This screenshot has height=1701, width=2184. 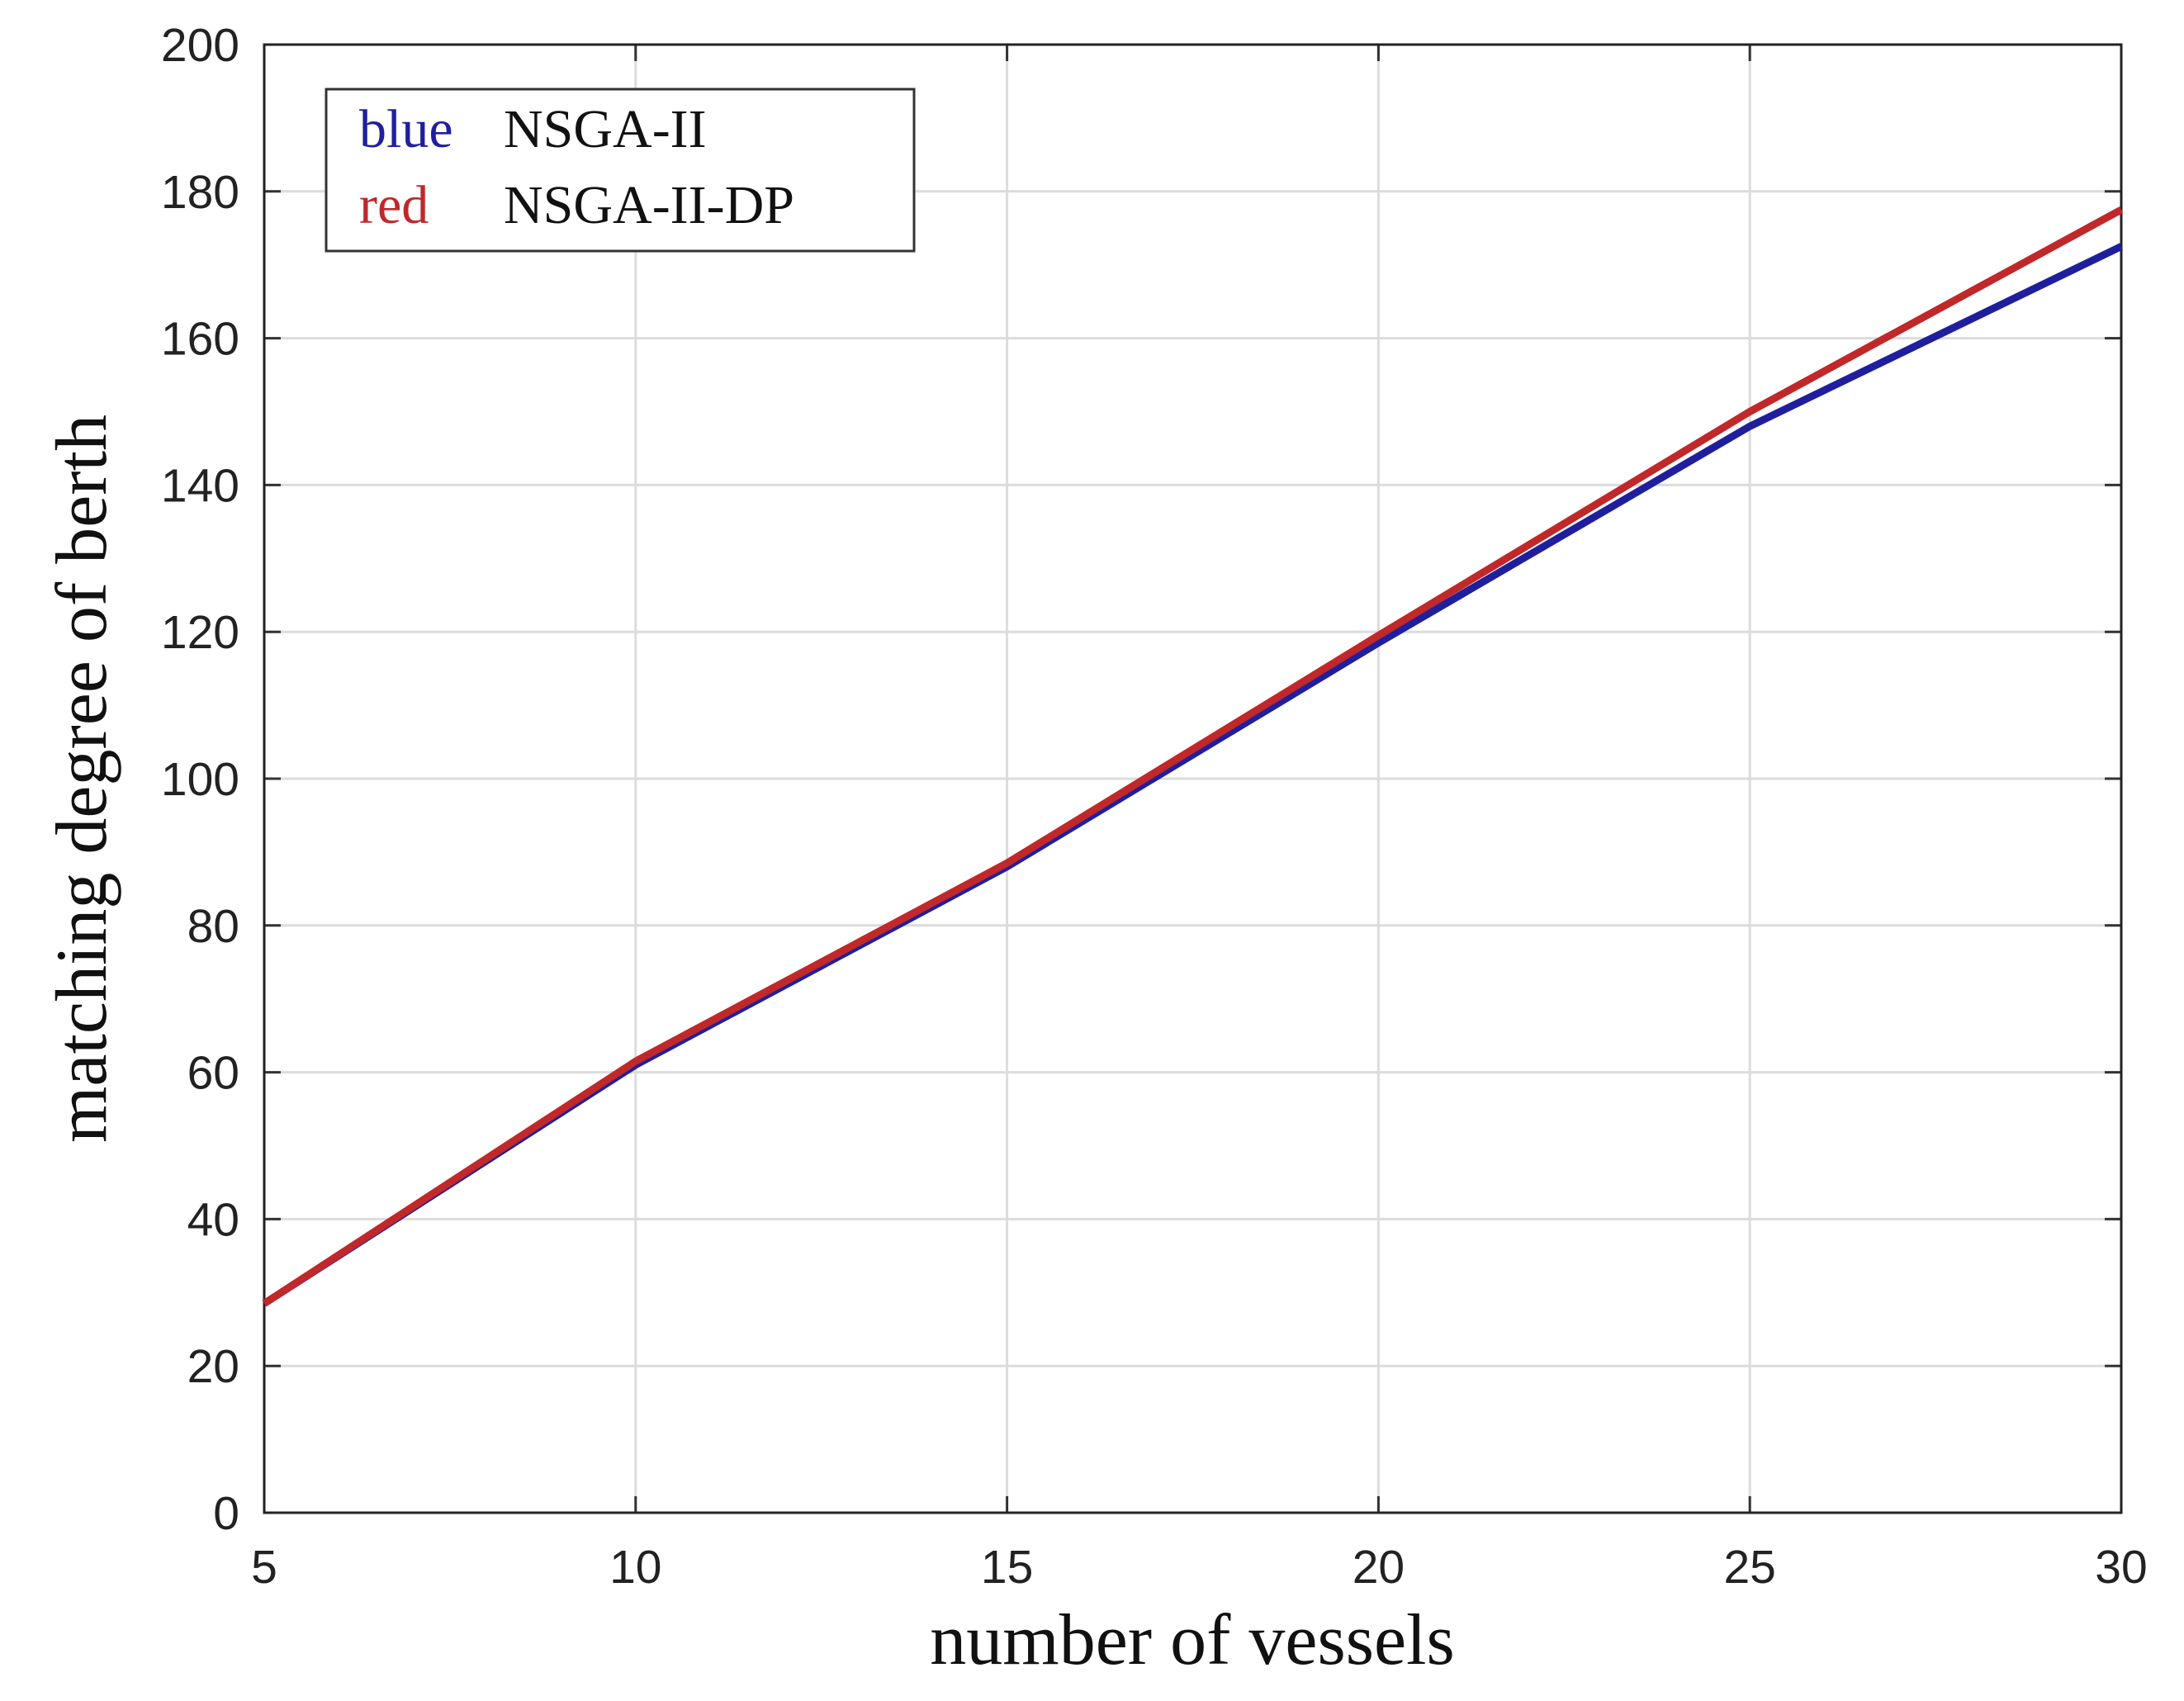 What do you see at coordinates (226, 1513) in the screenshot?
I see `y-tick-label: 0` at bounding box center [226, 1513].